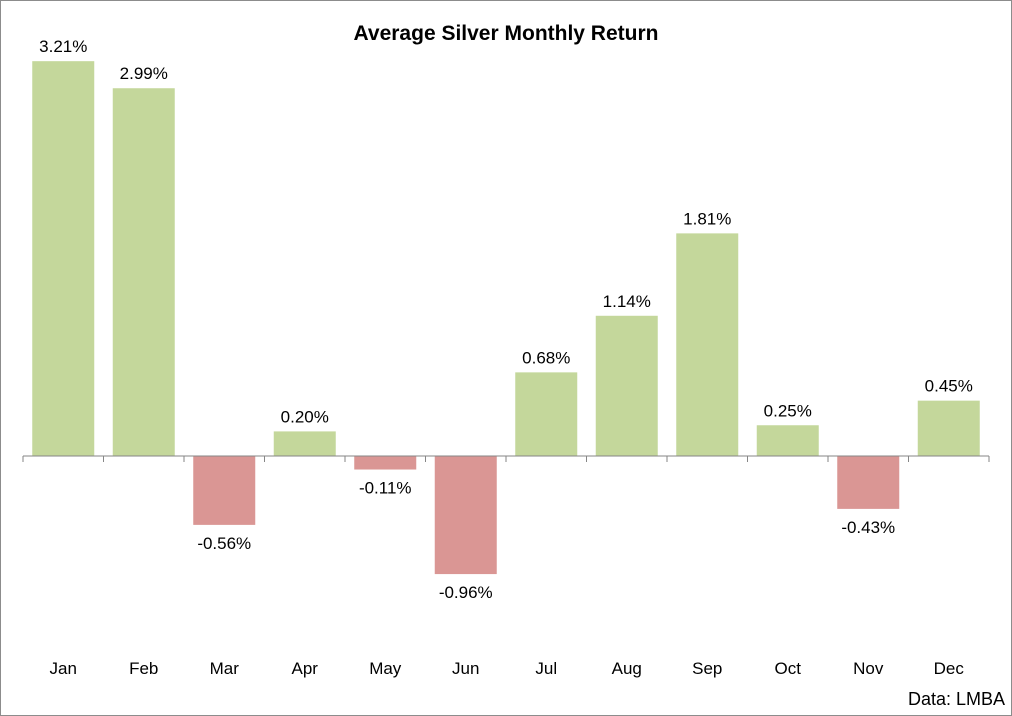  I want to click on bar-oct, so click(787, 440).